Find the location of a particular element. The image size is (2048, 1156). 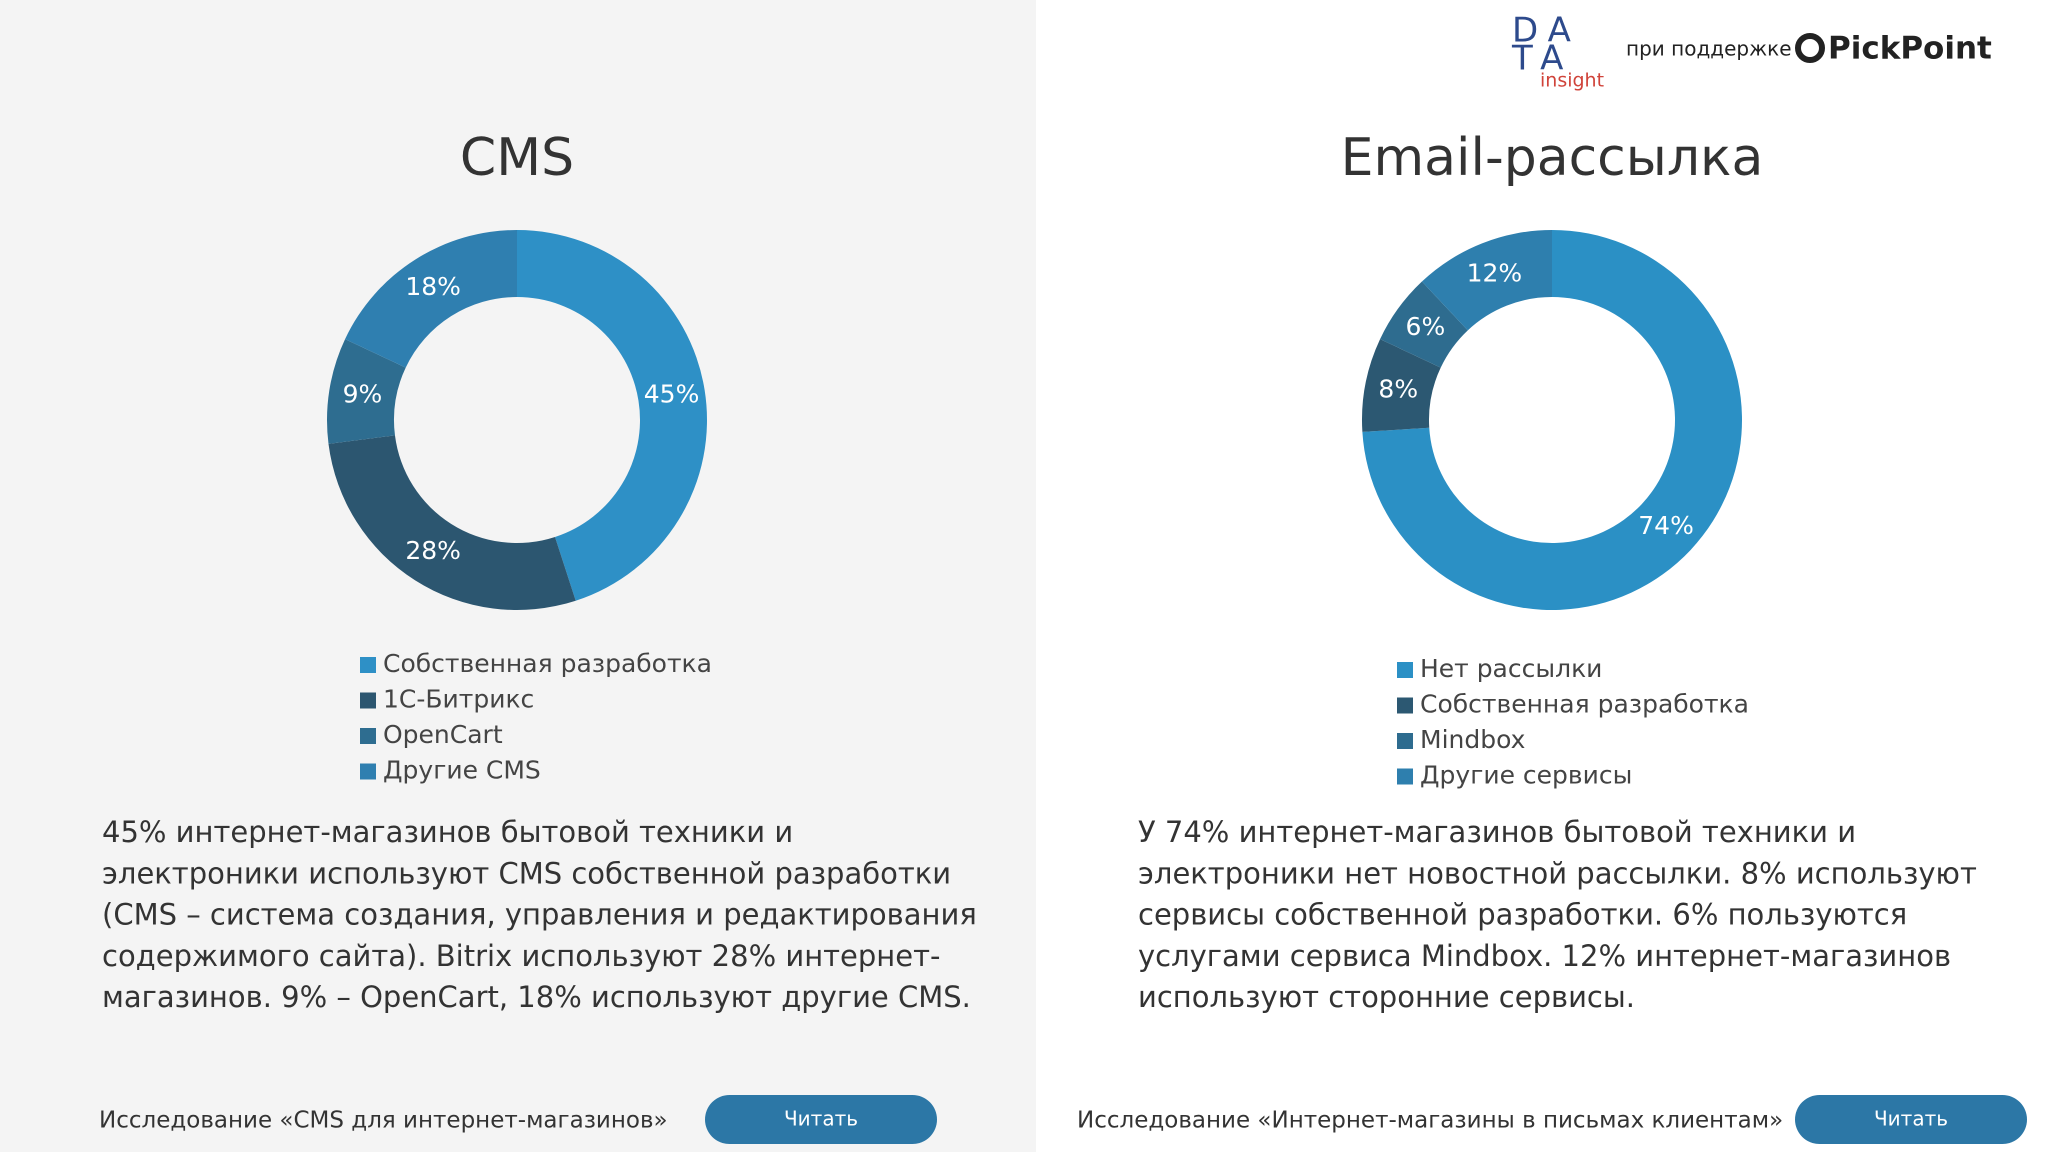

legend-label: 1С-Битрикс is located at coordinates (458, 699).